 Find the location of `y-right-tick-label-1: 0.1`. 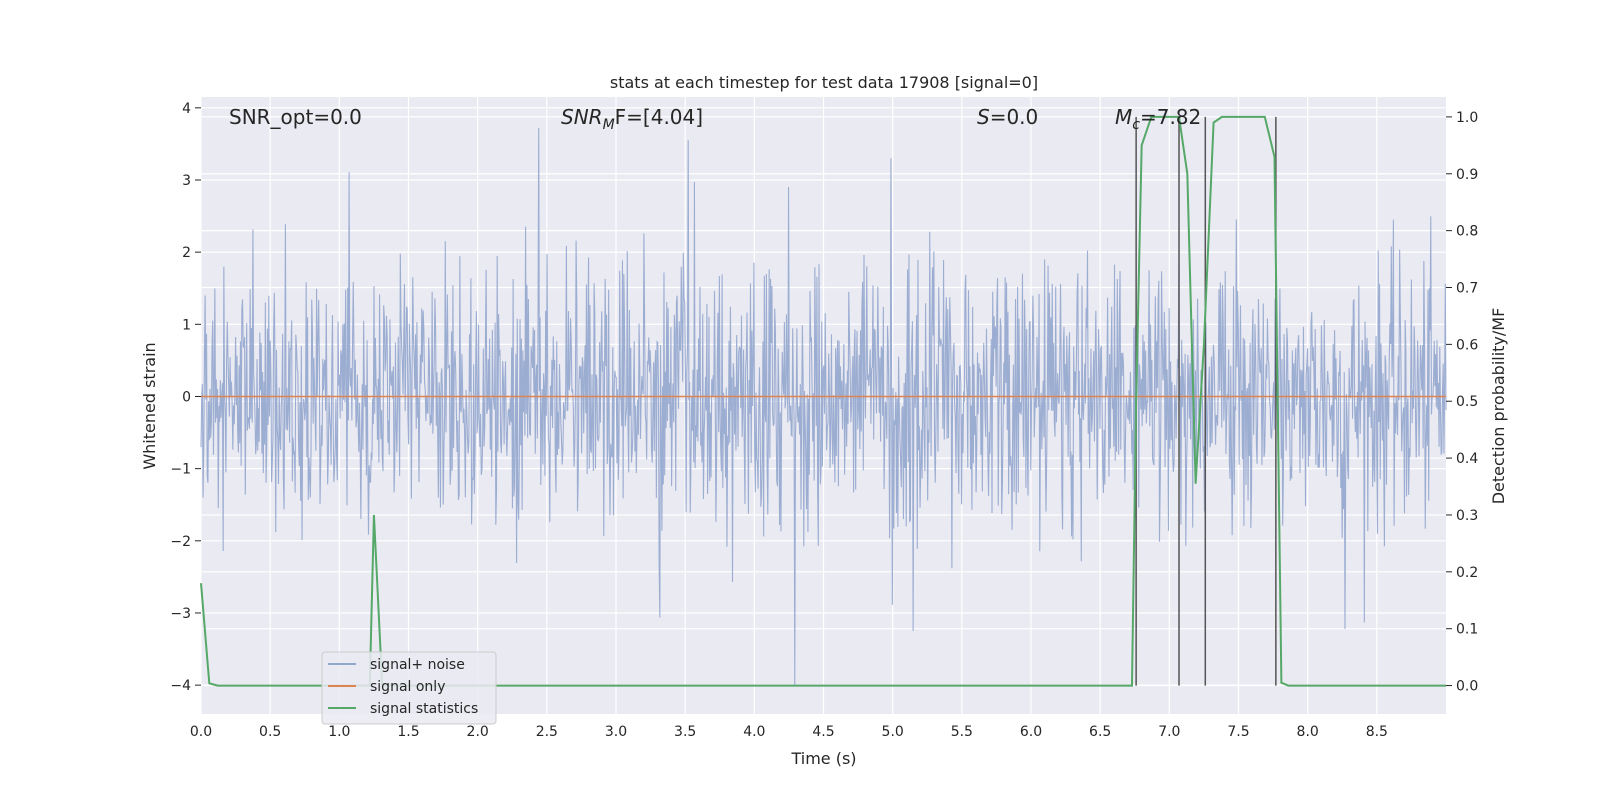

y-right-tick-label-1: 0.1 is located at coordinates (1467, 630).